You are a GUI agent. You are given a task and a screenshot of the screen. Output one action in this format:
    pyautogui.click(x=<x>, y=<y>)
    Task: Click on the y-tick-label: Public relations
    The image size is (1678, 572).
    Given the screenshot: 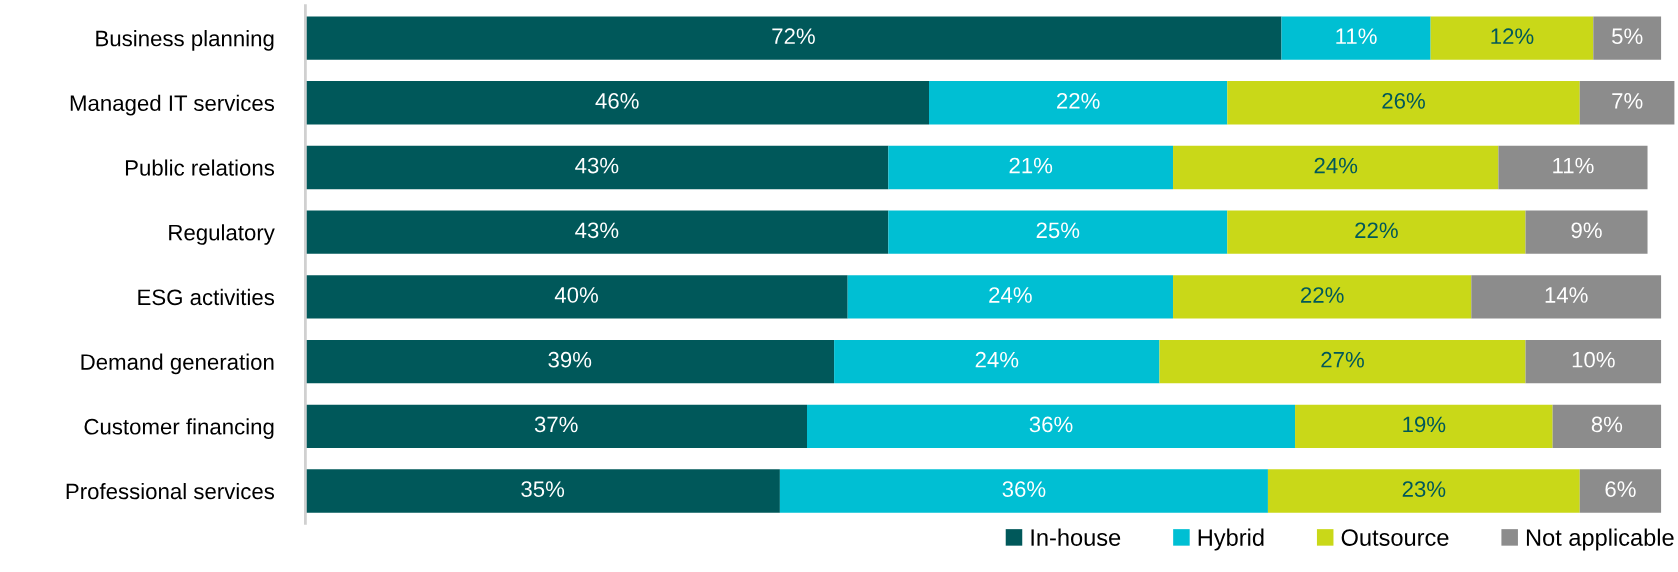 What is the action you would take?
    pyautogui.click(x=200, y=167)
    